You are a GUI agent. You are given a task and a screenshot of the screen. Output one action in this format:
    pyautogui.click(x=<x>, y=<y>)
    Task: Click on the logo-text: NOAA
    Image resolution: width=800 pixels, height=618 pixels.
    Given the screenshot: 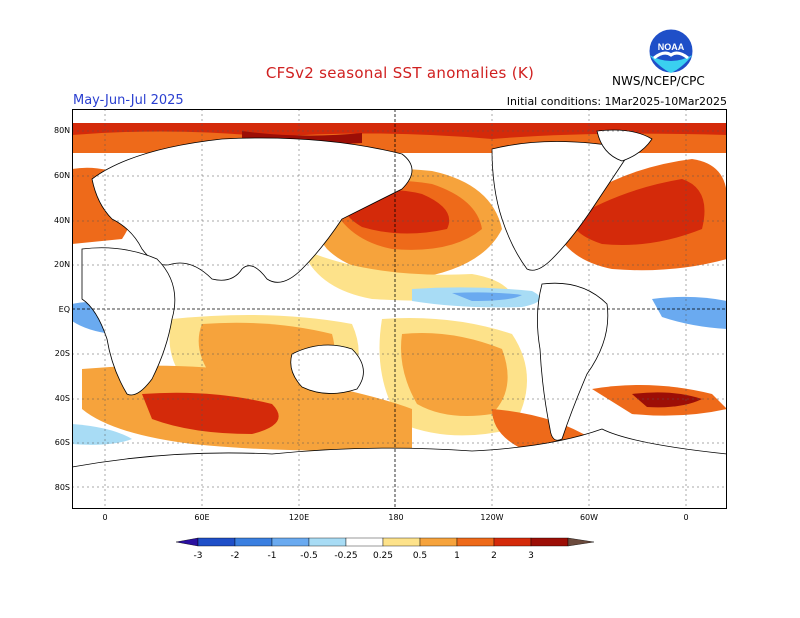 What is the action you would take?
    pyautogui.click(x=671, y=47)
    